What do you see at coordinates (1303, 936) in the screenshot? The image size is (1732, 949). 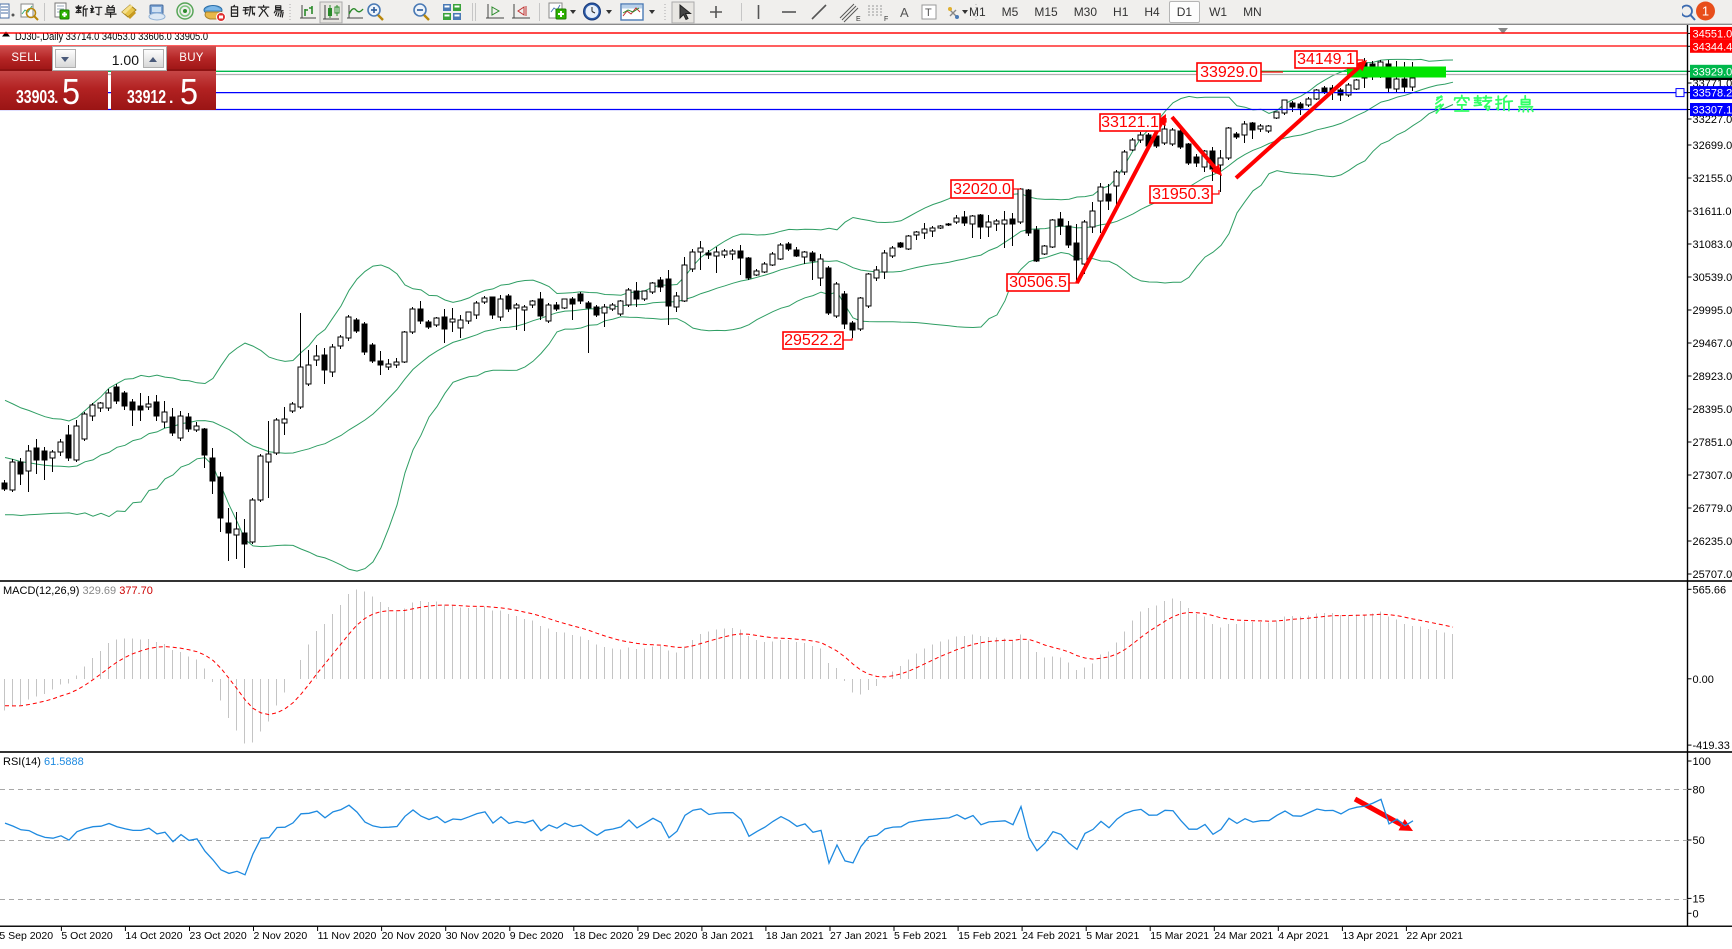 I see `svg-text: 4 Apr 2021` at bounding box center [1303, 936].